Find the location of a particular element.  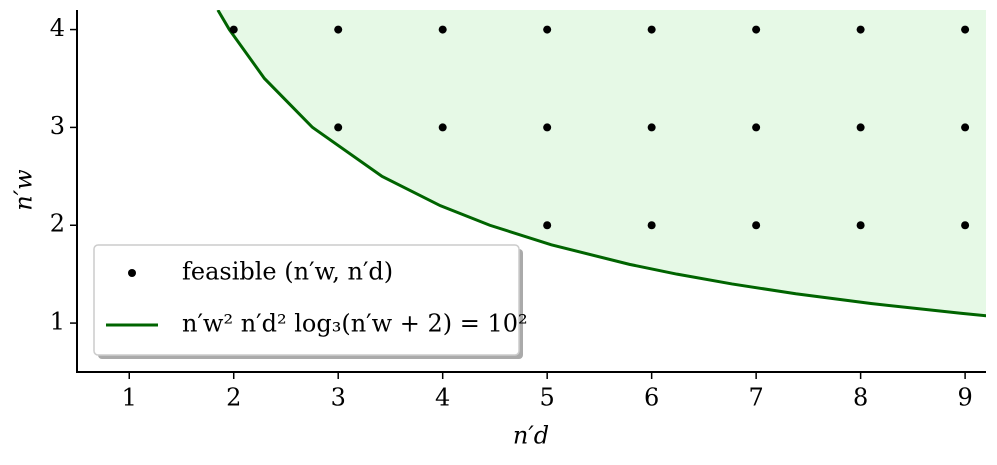

x-tick-label: 9 is located at coordinates (964, 398).